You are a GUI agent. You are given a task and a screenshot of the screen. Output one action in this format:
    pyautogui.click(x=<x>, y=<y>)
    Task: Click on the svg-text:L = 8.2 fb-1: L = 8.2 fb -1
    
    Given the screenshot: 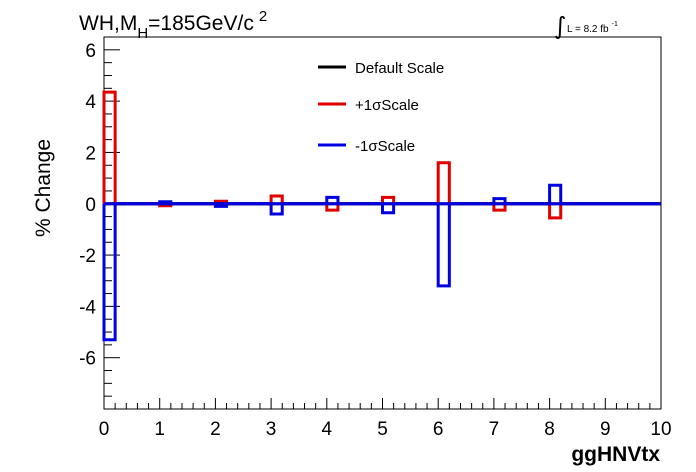 What is the action you would take?
    pyautogui.click(x=592, y=28)
    